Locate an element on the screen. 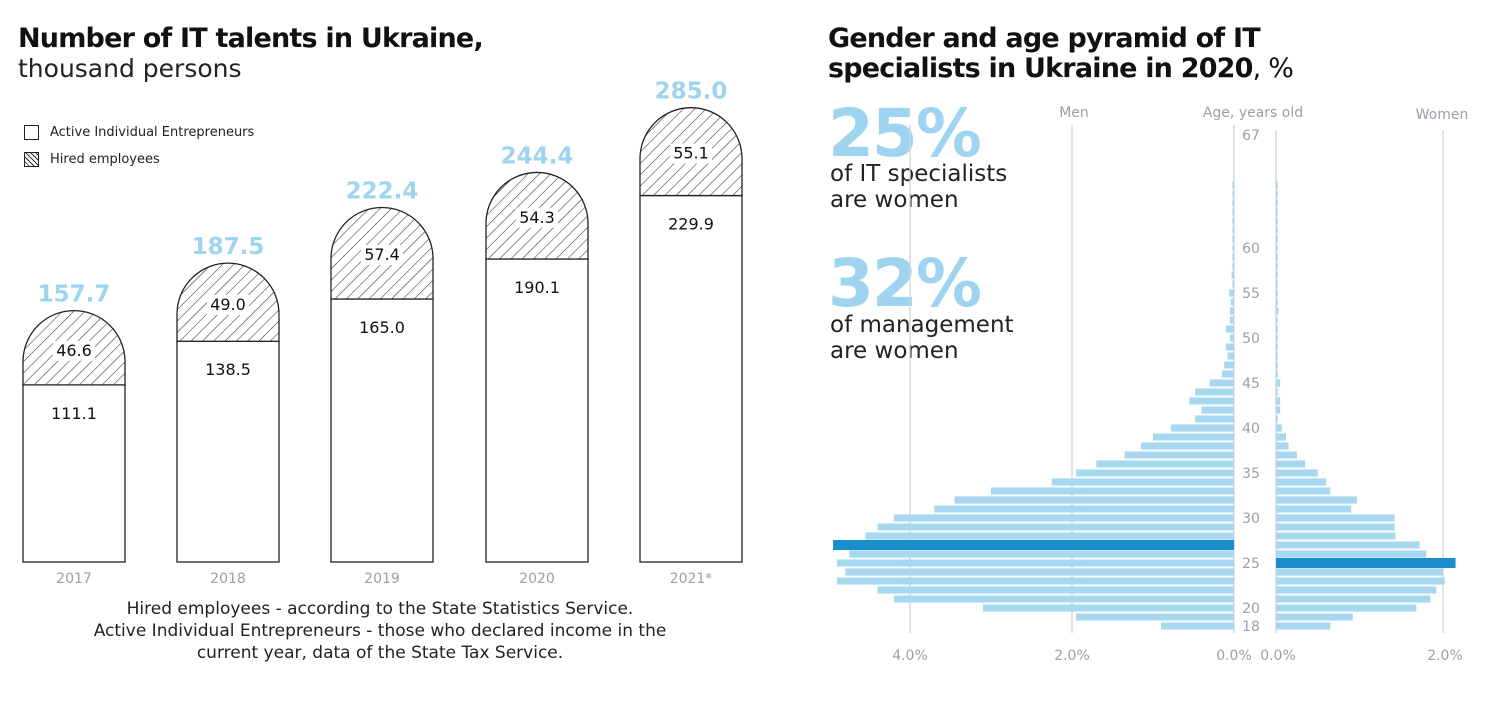 The image size is (1494, 711). year-tick-label: 2020 is located at coordinates (537, 579).